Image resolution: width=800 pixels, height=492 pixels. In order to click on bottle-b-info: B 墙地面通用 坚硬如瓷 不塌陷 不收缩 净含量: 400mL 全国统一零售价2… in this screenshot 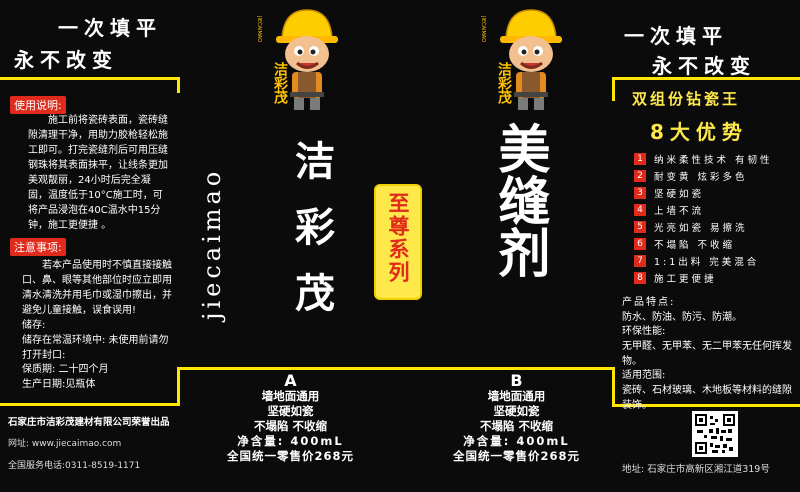, I will do `click(516, 418)`.